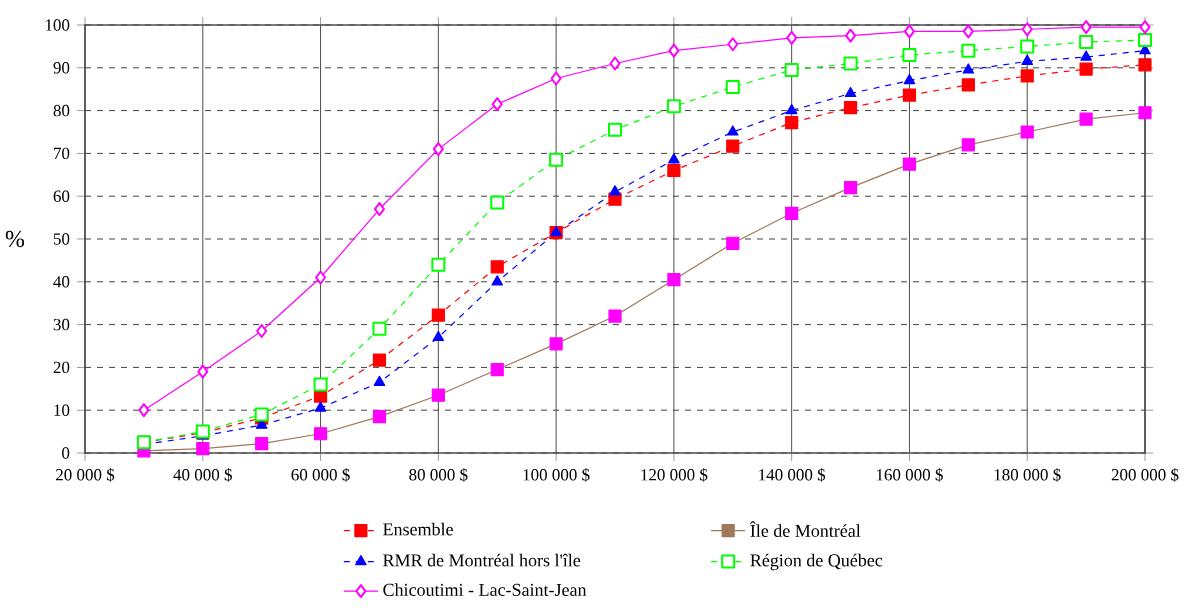 The height and width of the screenshot is (616, 1190). What do you see at coordinates (792, 475) in the screenshot?
I see `x-tick-label: 140 000 $` at bounding box center [792, 475].